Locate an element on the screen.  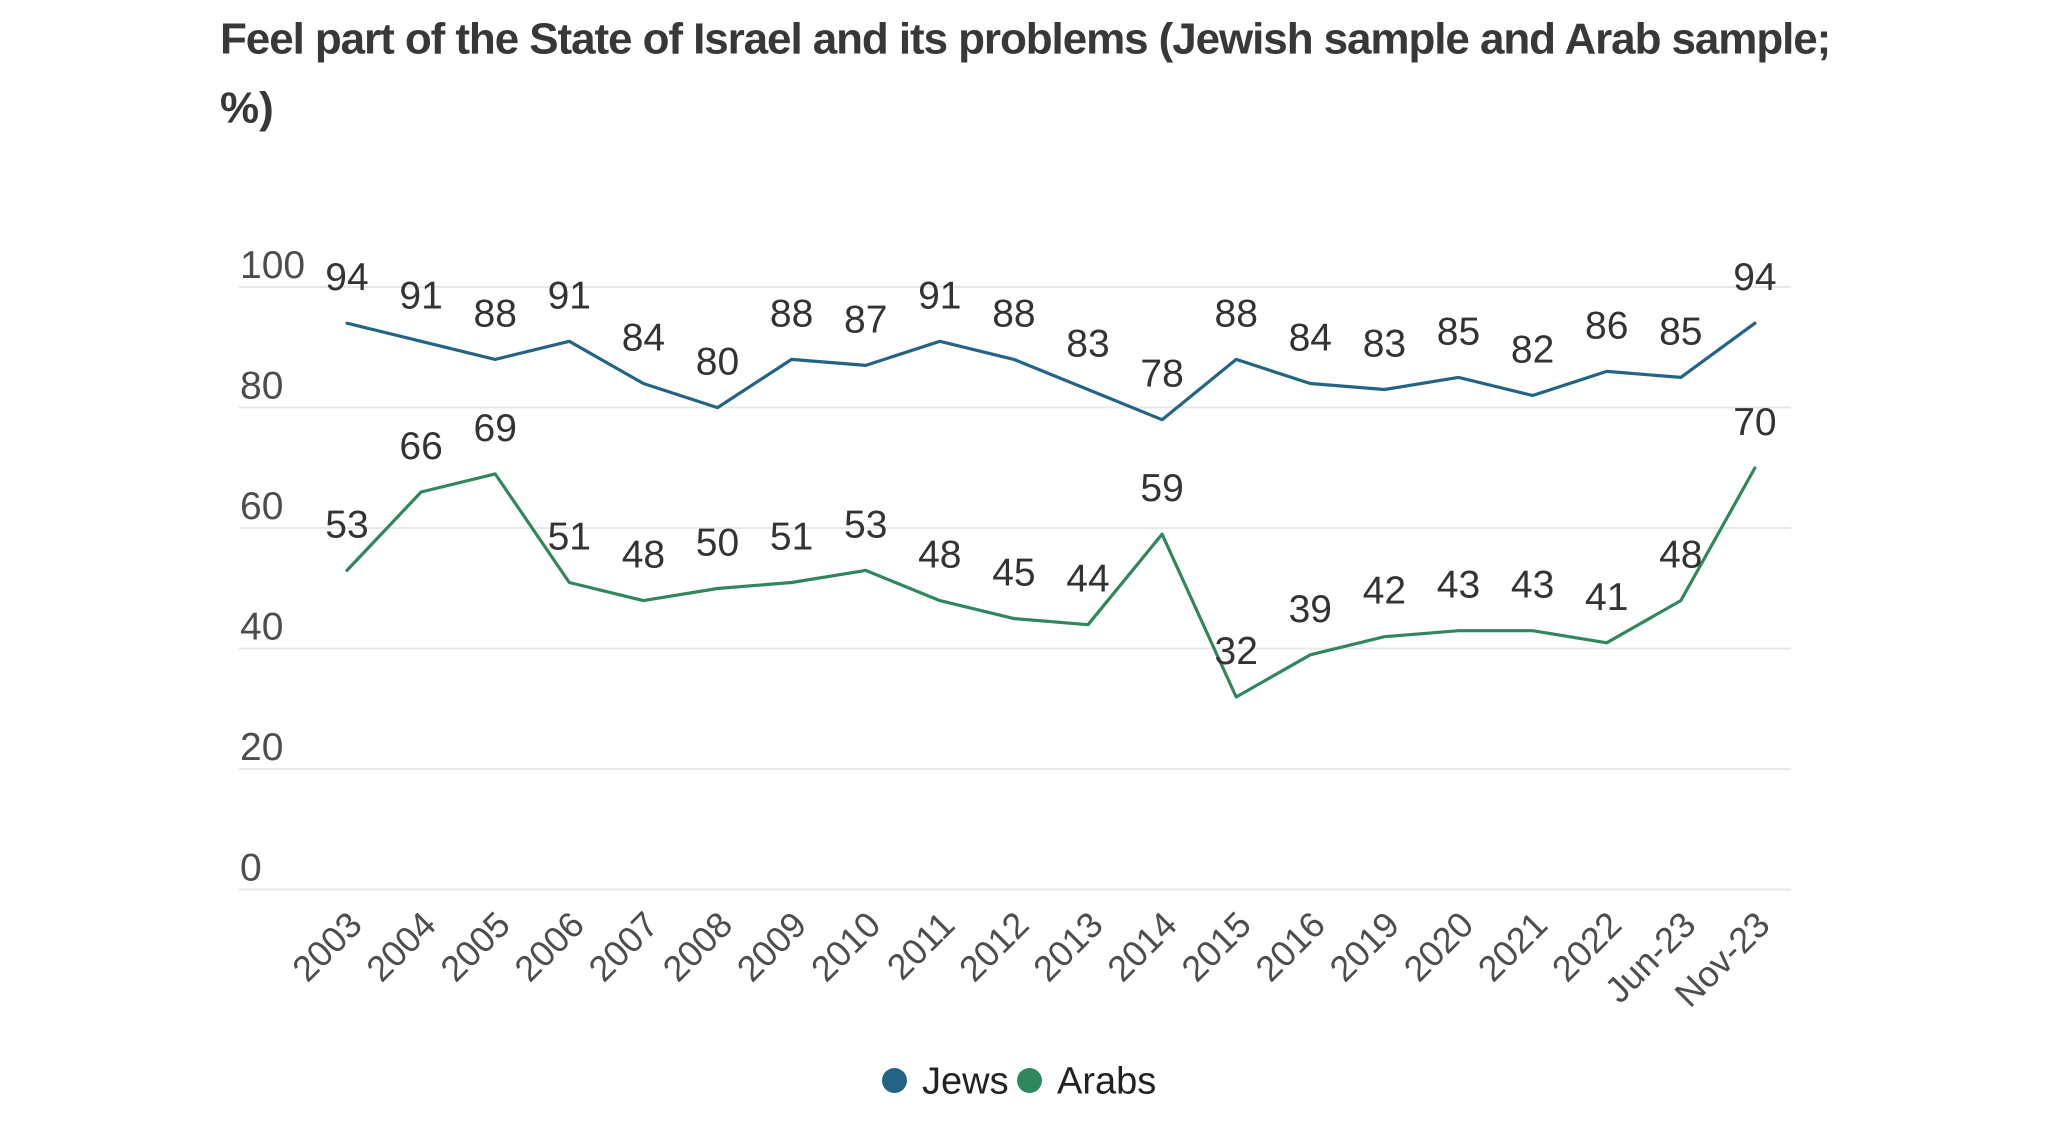
svg-text: 50 is located at coordinates (717, 543).